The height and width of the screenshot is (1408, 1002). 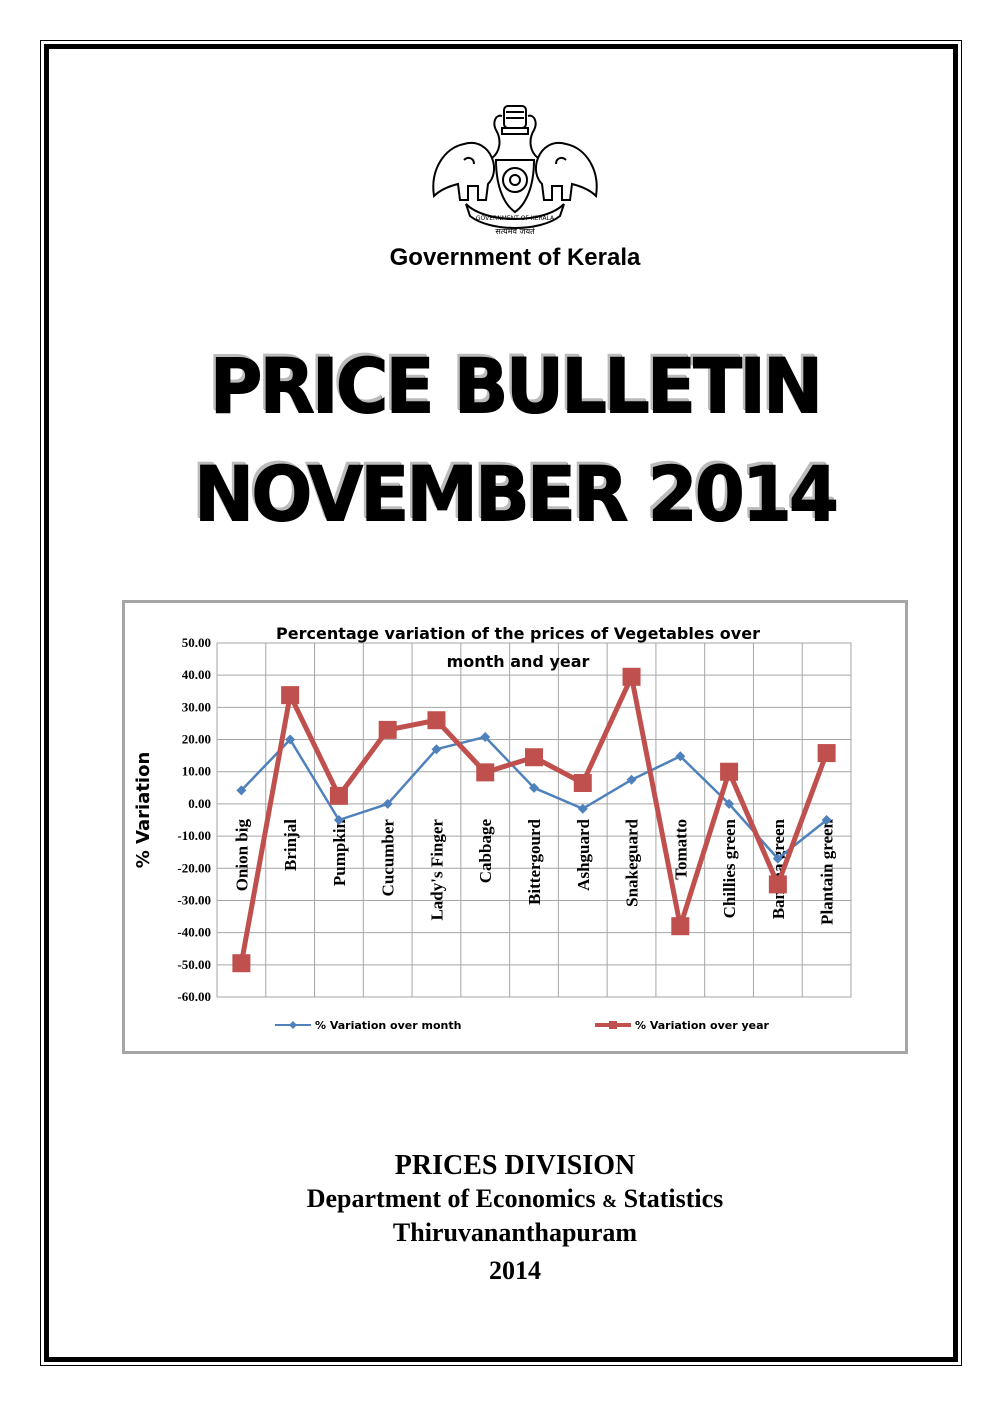 What do you see at coordinates (388, 1025) in the screenshot?
I see `legend-label: % Variation over month` at bounding box center [388, 1025].